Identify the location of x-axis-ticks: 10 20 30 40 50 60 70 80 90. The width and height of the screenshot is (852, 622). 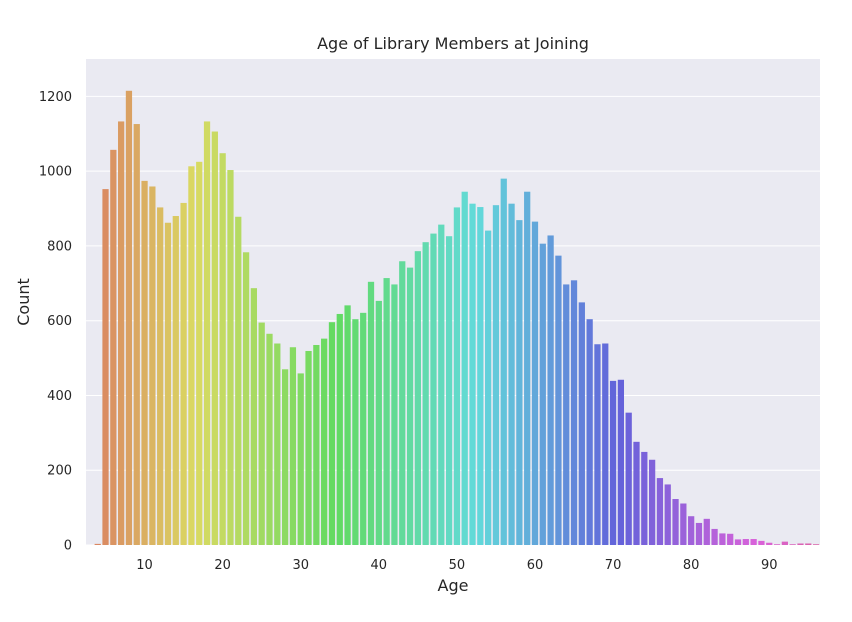
(456, 565).